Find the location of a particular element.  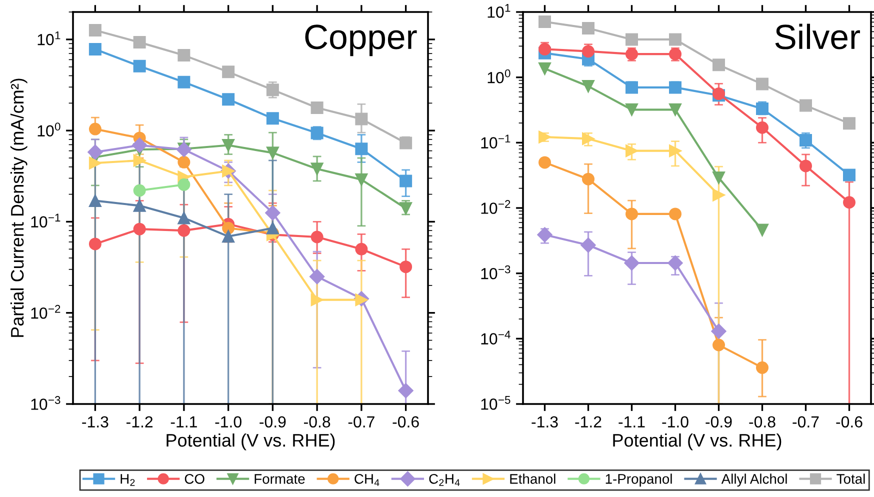

y-tick-label: 10$^{−5}$ is located at coordinates (495, 403).